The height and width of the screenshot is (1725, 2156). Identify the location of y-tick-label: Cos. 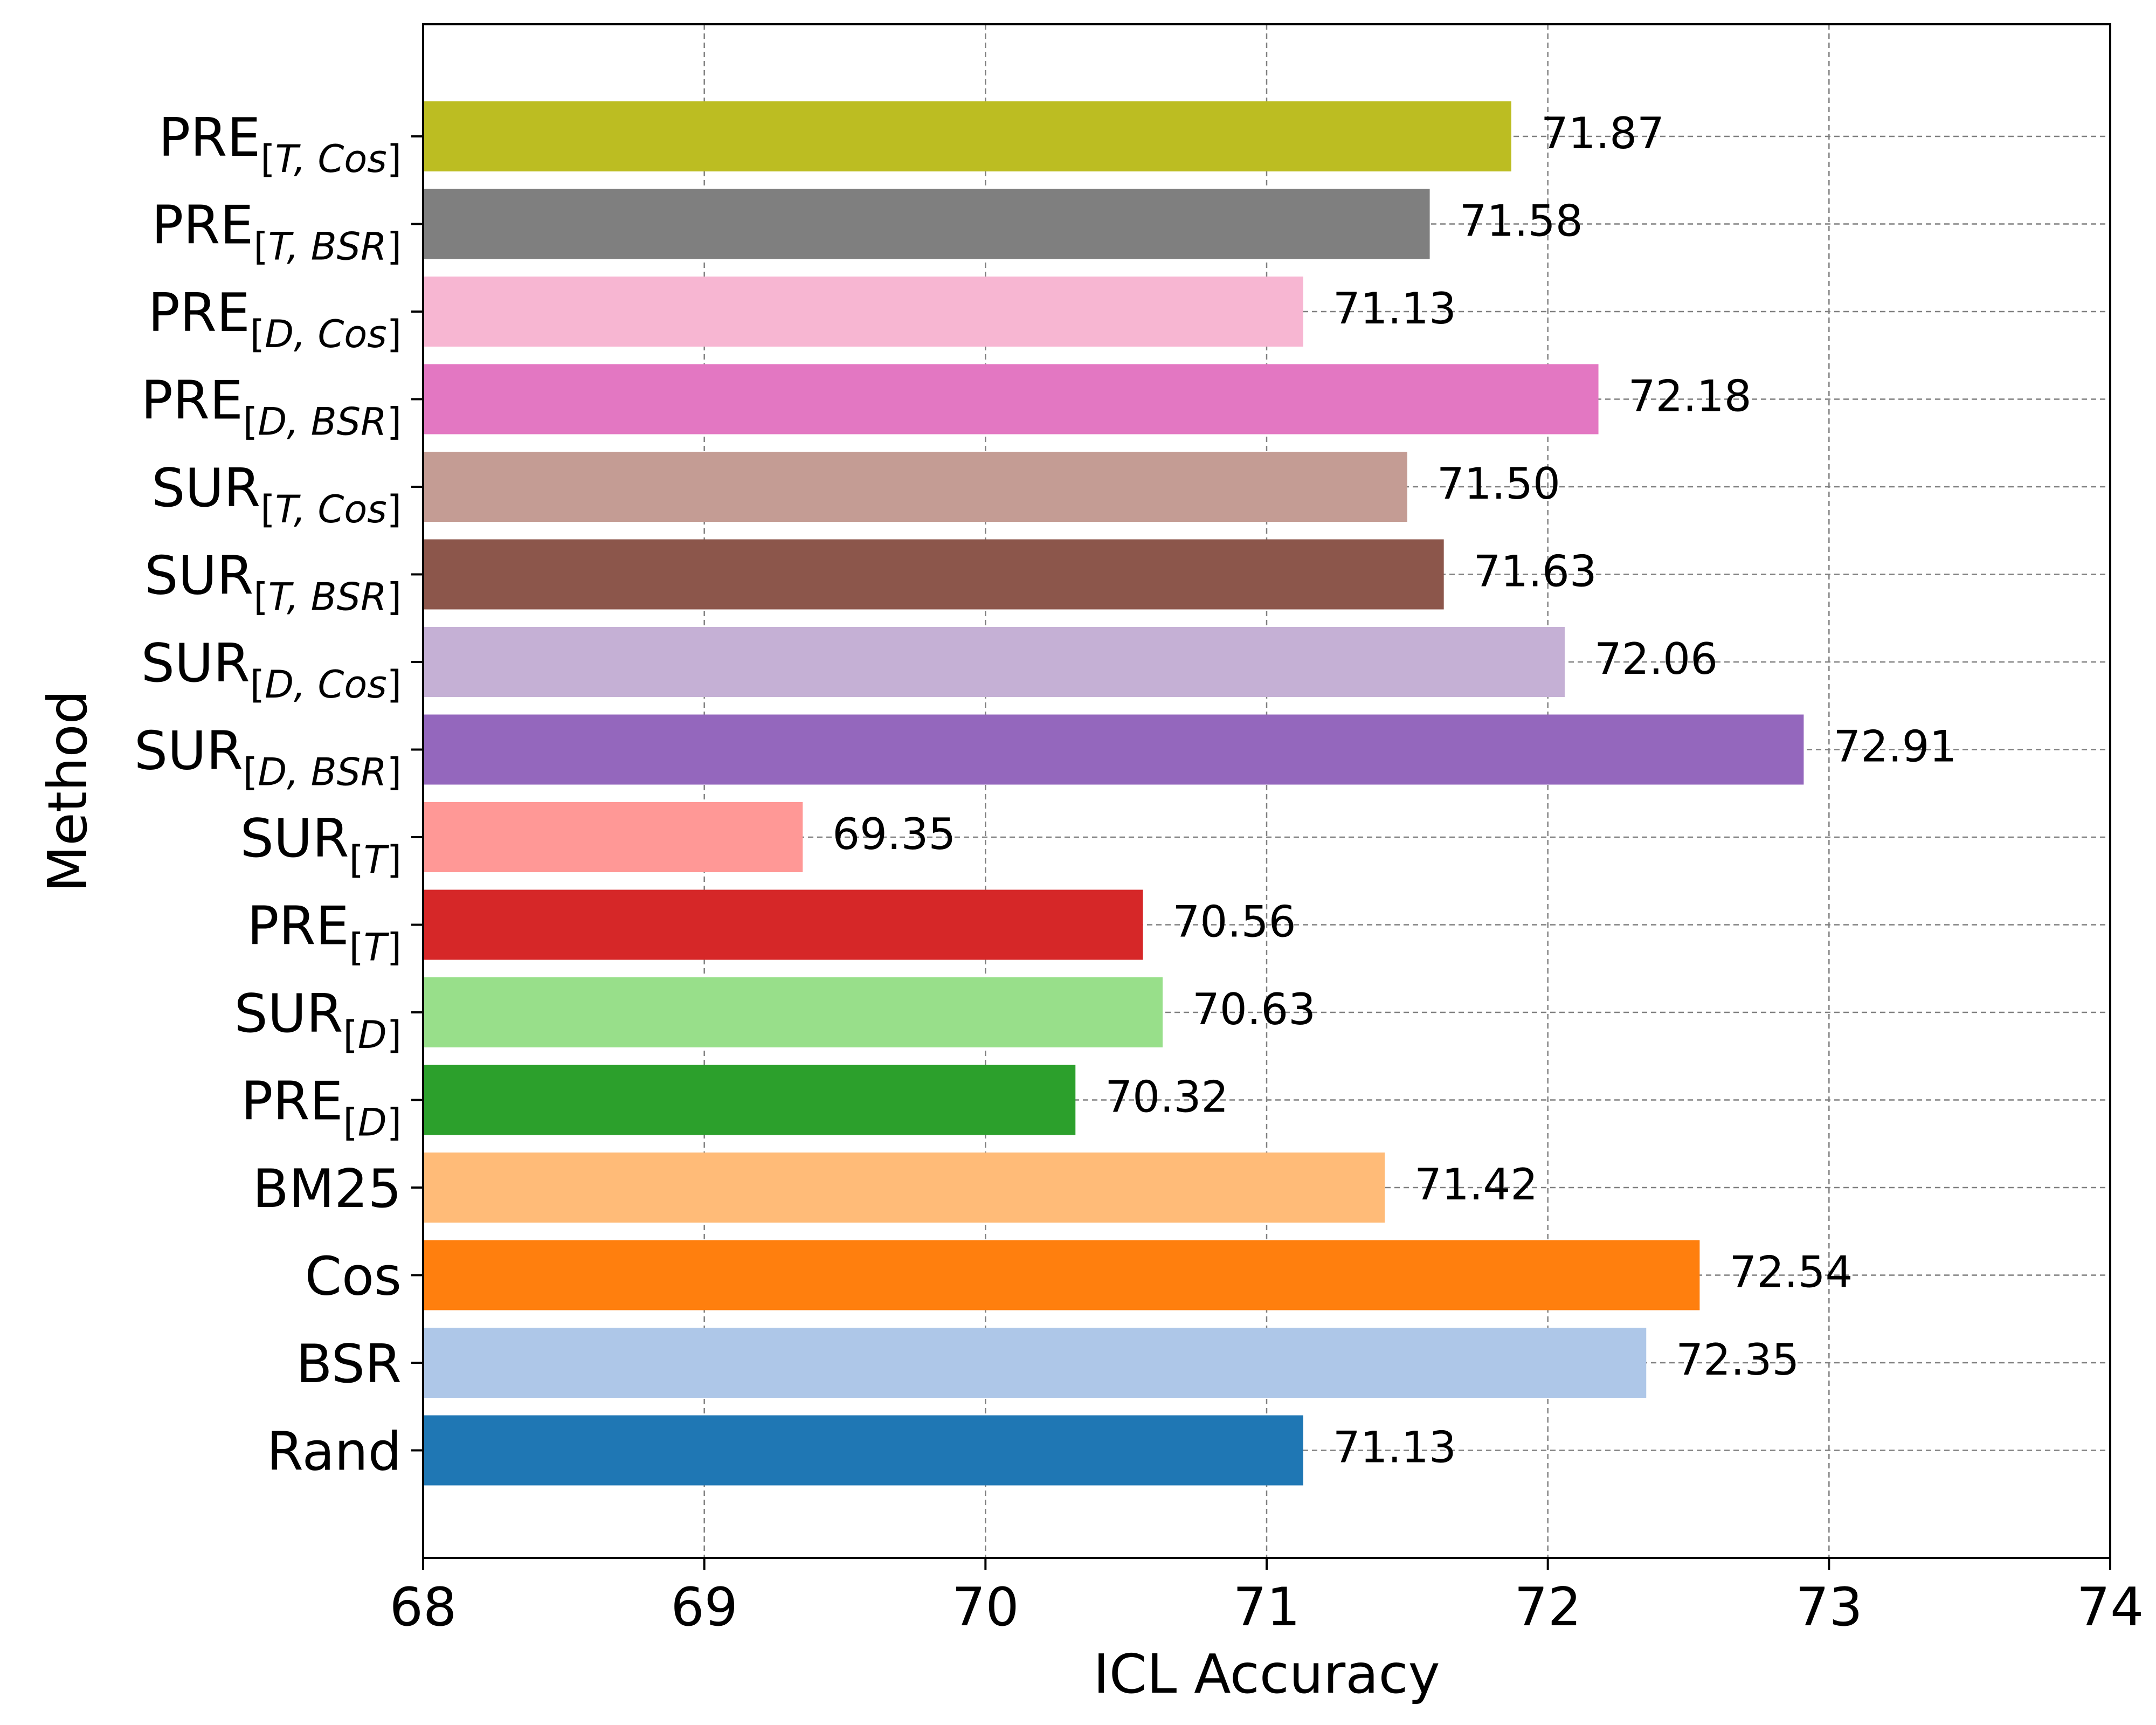
(353, 1277).